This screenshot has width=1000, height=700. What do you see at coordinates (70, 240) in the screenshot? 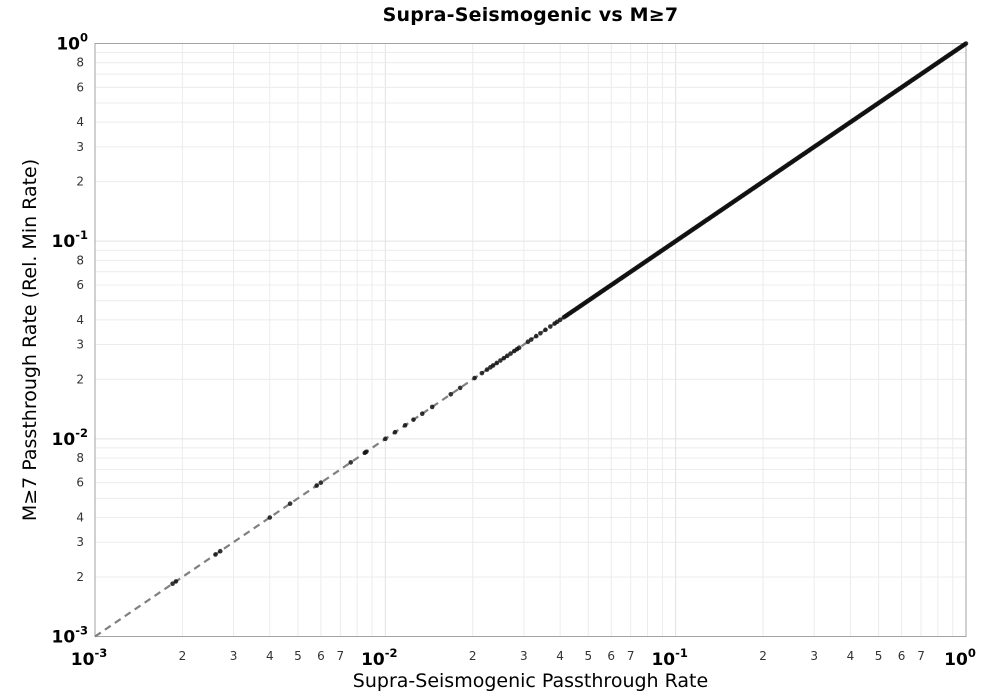
I see `y-major-tick-label: 10⁻¹` at bounding box center [70, 240].